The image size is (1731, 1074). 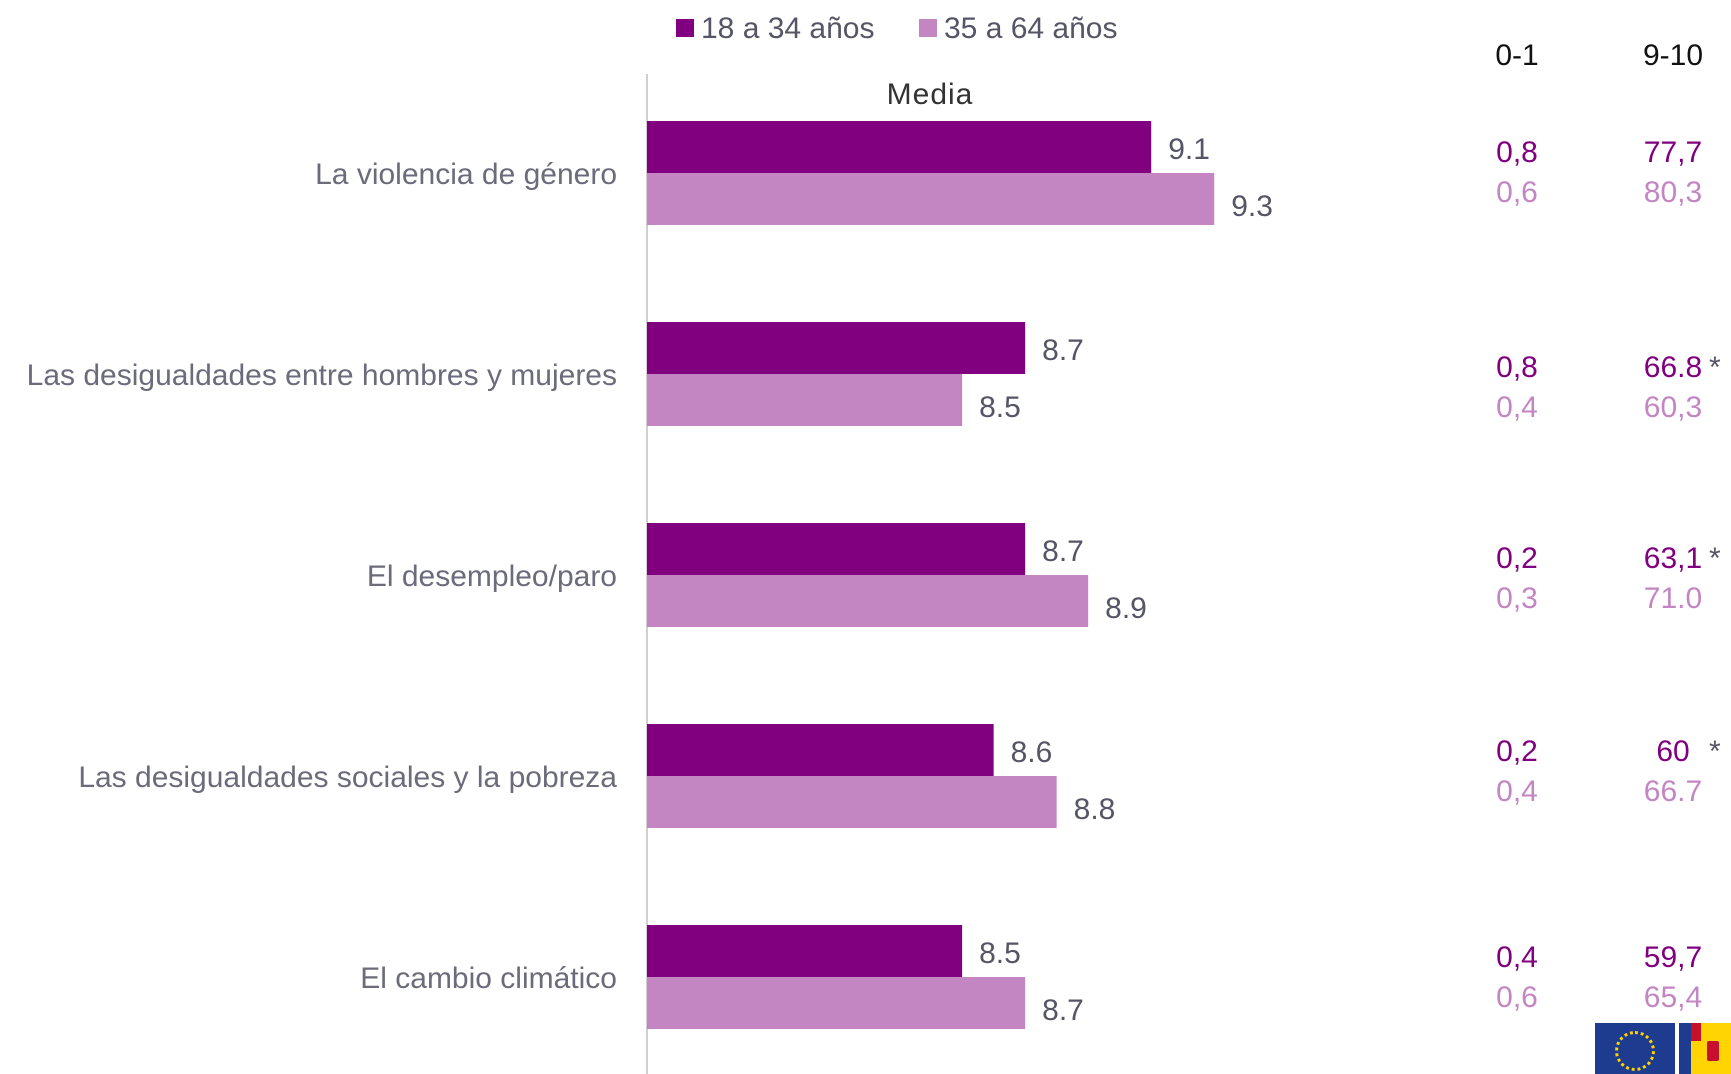 What do you see at coordinates (492, 576) in the screenshot?
I see `category-label: El desempleo/paro` at bounding box center [492, 576].